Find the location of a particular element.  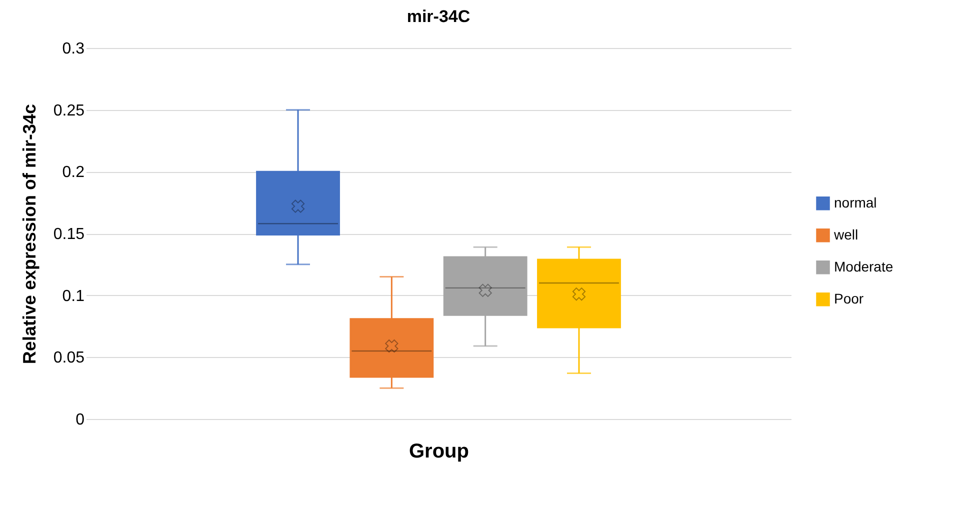

y-tick-label: 0.3 is located at coordinates (73, 49).